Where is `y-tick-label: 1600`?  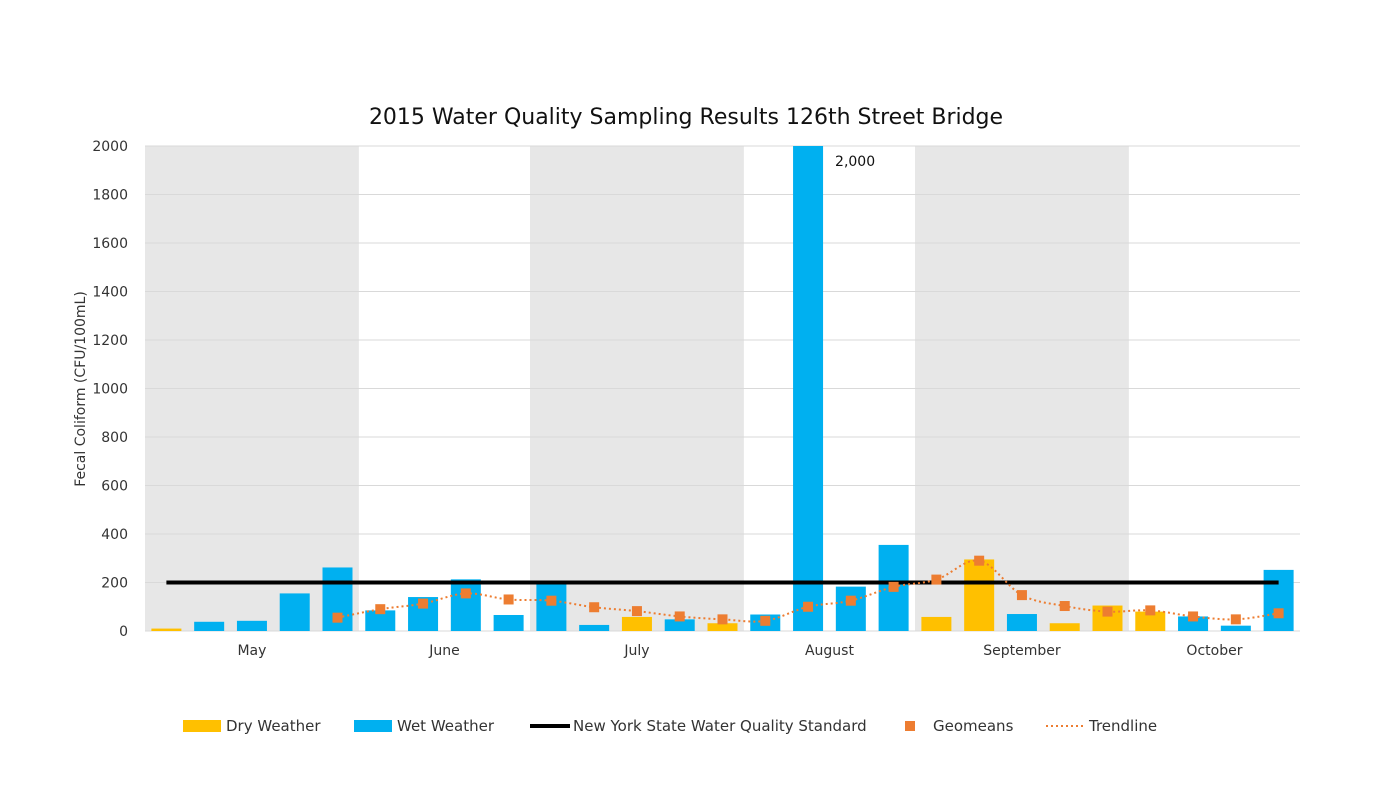 y-tick-label: 1600 is located at coordinates (110, 244).